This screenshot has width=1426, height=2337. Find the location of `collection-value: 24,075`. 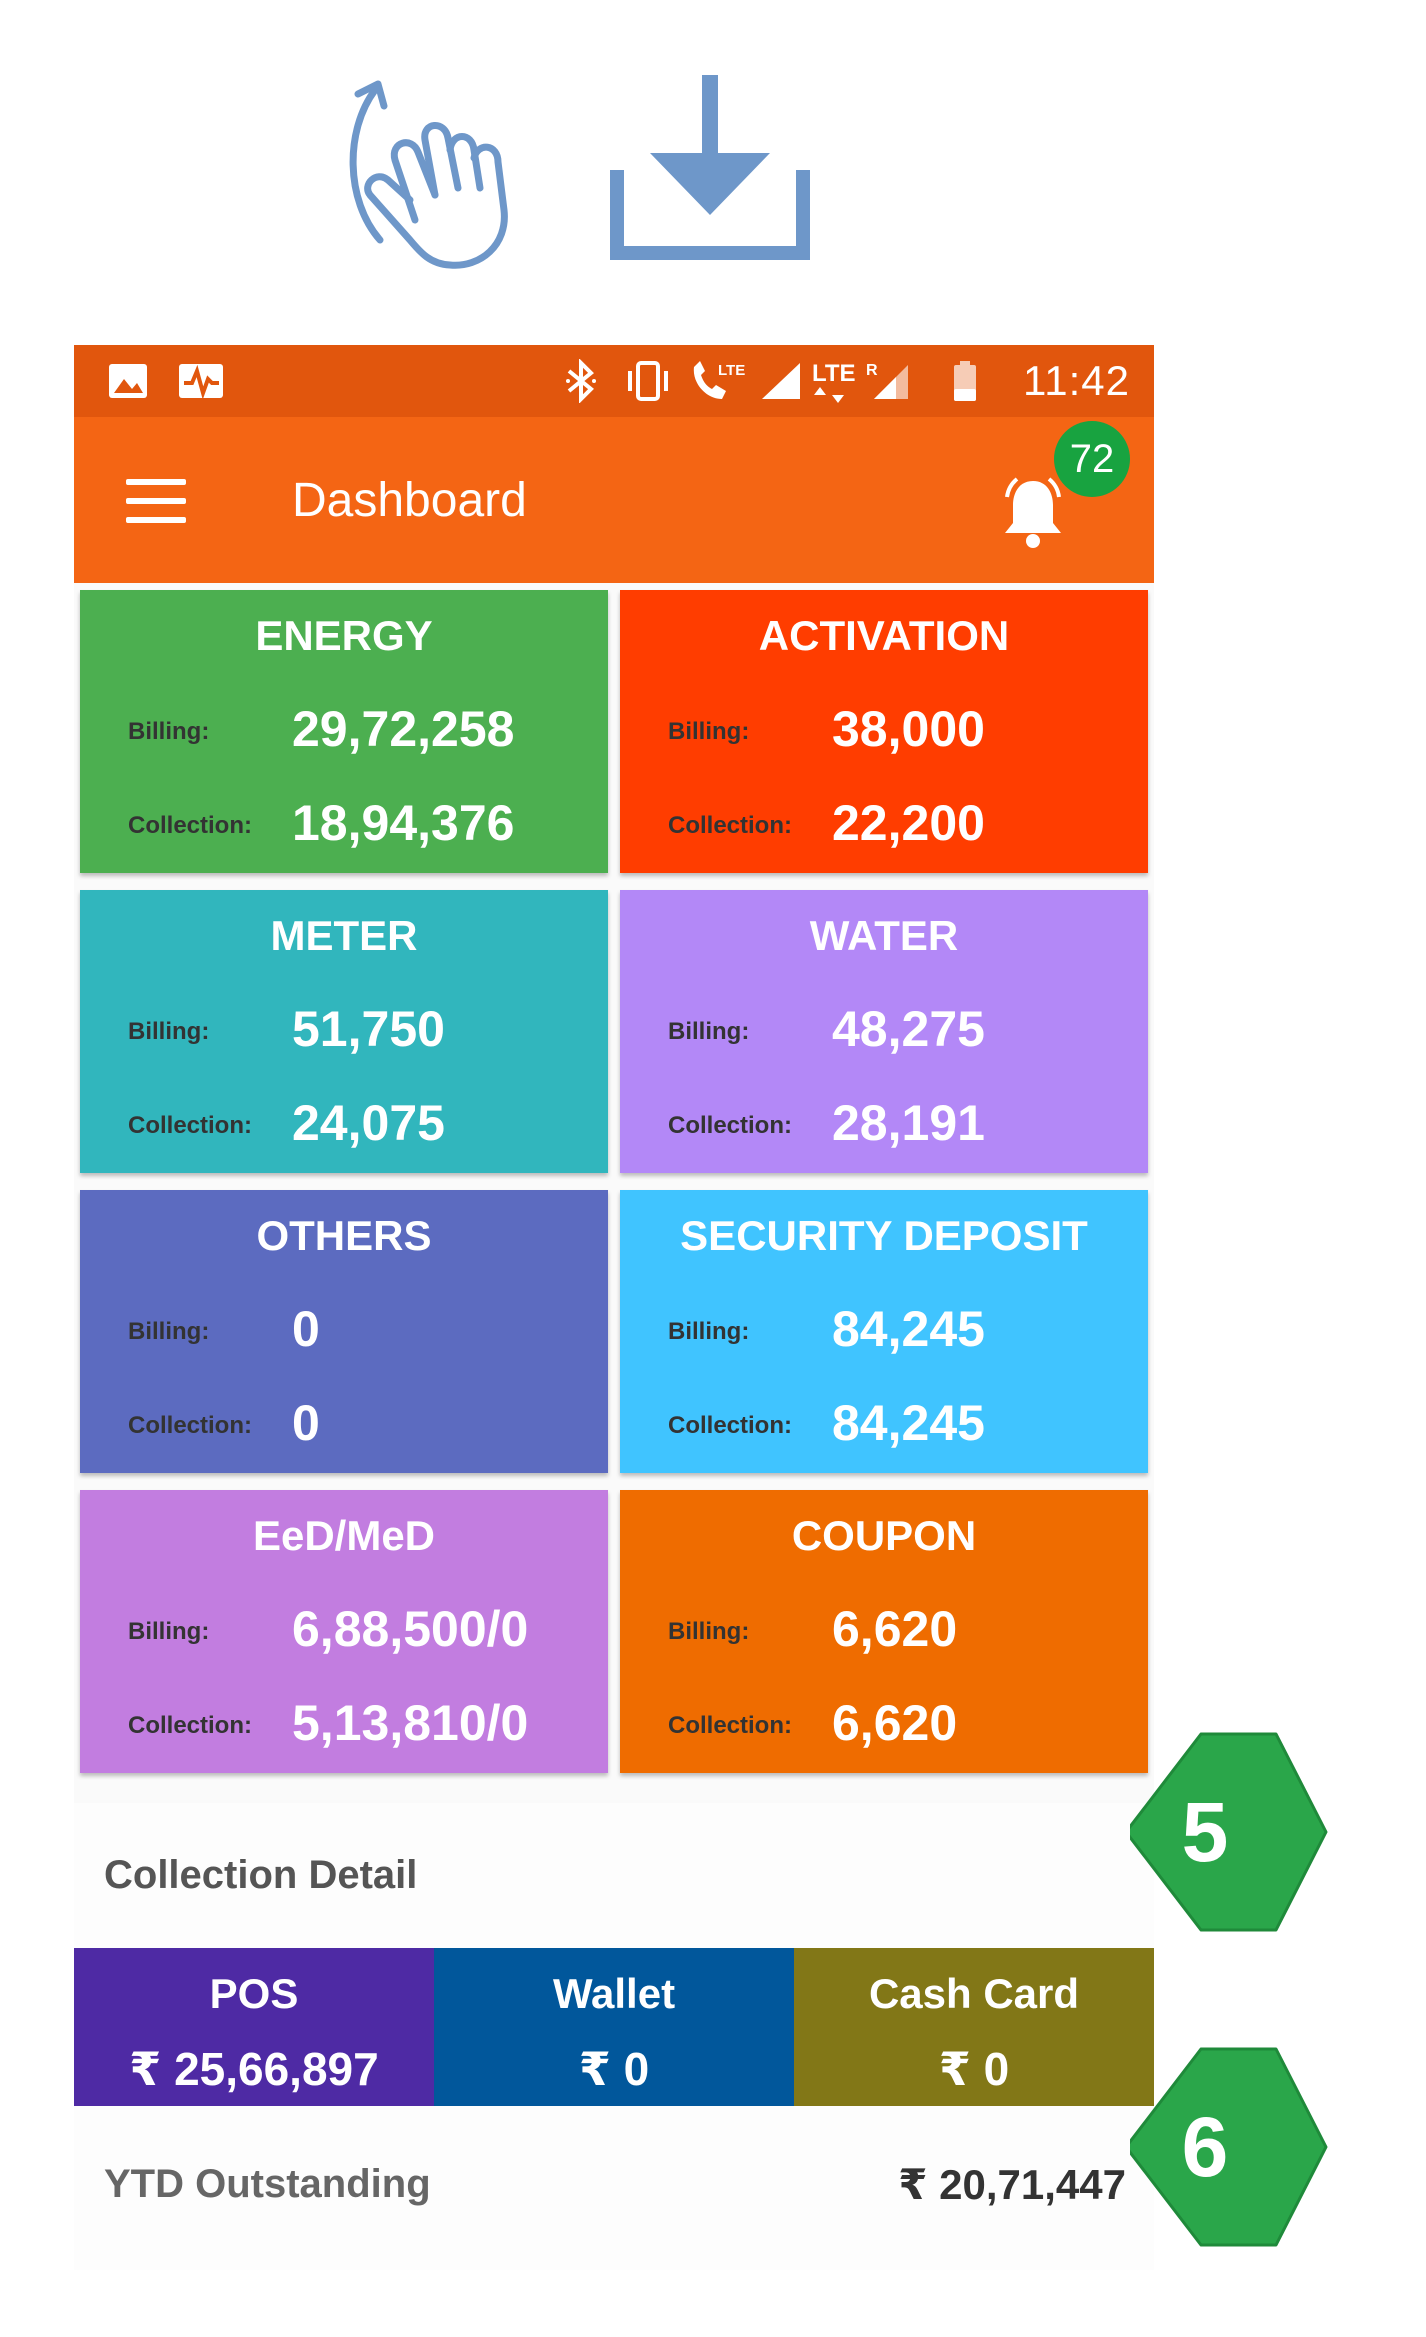

collection-value: 24,075 is located at coordinates (368, 1123).